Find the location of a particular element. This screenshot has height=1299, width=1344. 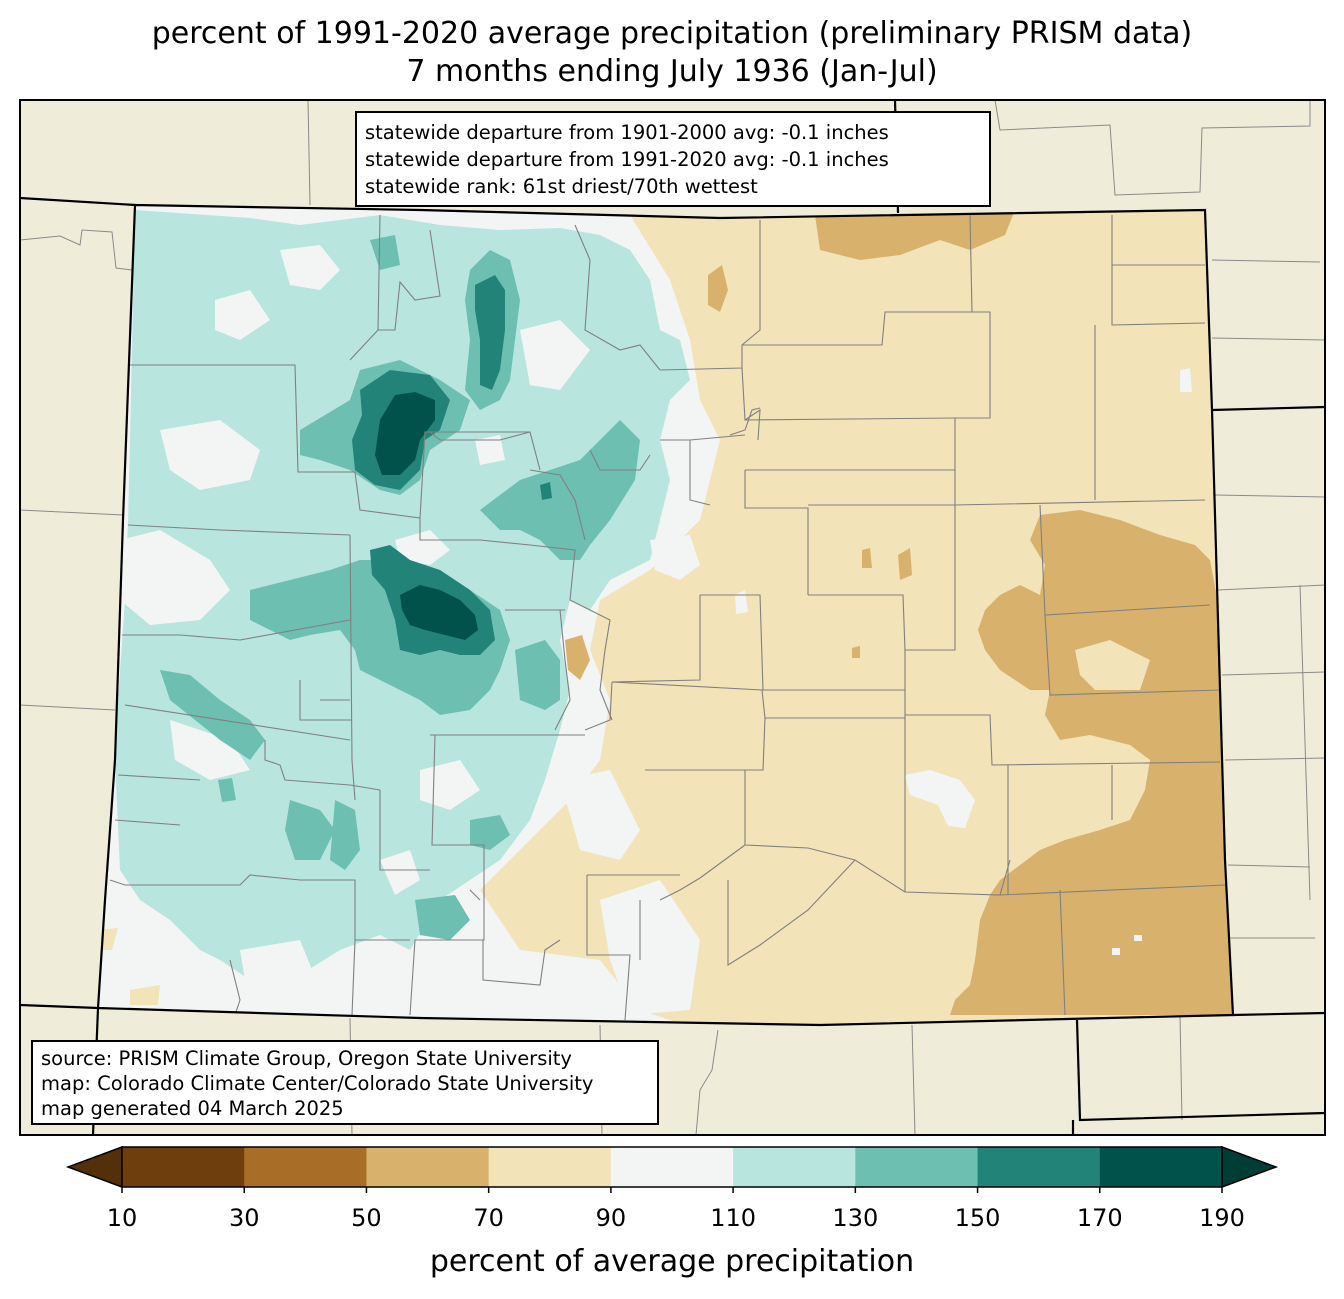

wettest-regions is located at coordinates (426, 516).